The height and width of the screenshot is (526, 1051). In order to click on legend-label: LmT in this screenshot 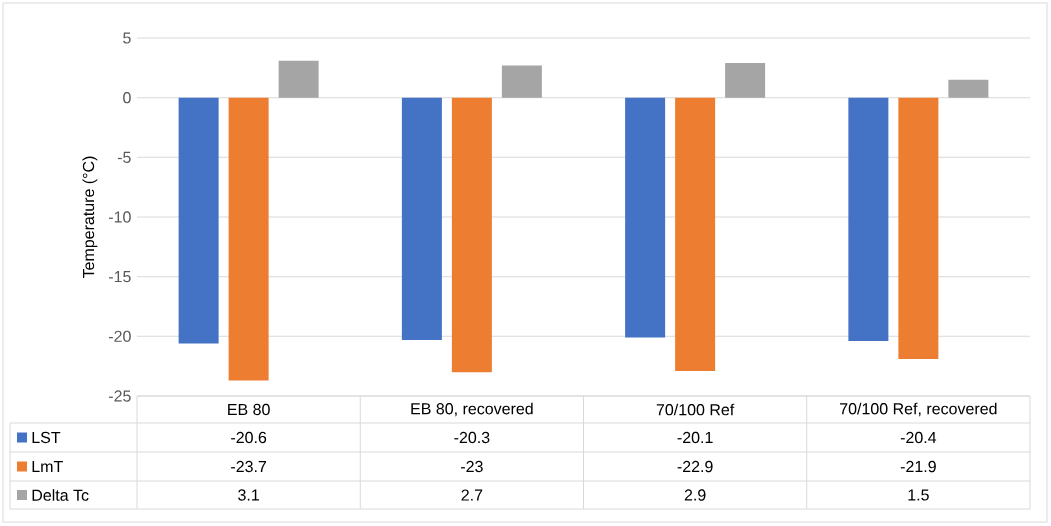, I will do `click(47, 467)`.